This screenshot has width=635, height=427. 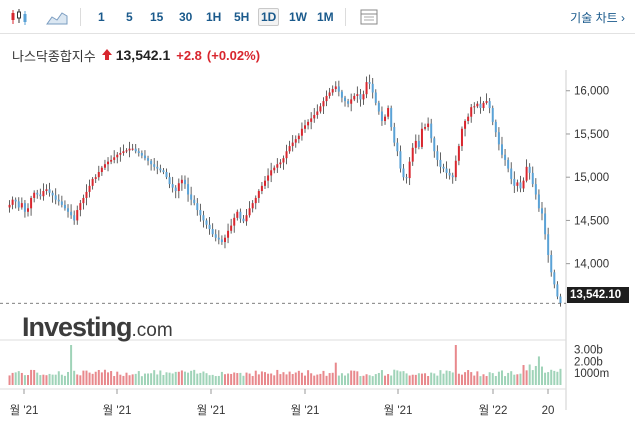 I want to click on last-price-tag: 13,542.10, so click(x=598, y=295).